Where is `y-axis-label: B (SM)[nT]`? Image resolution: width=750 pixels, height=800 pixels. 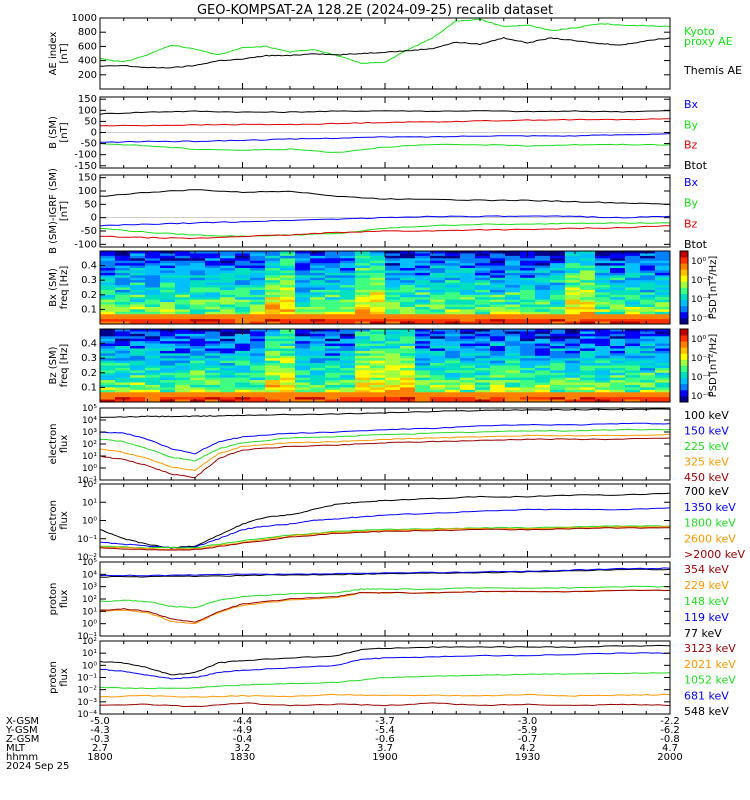 y-axis-label: B (SM)[nT] is located at coordinates (59, 132).